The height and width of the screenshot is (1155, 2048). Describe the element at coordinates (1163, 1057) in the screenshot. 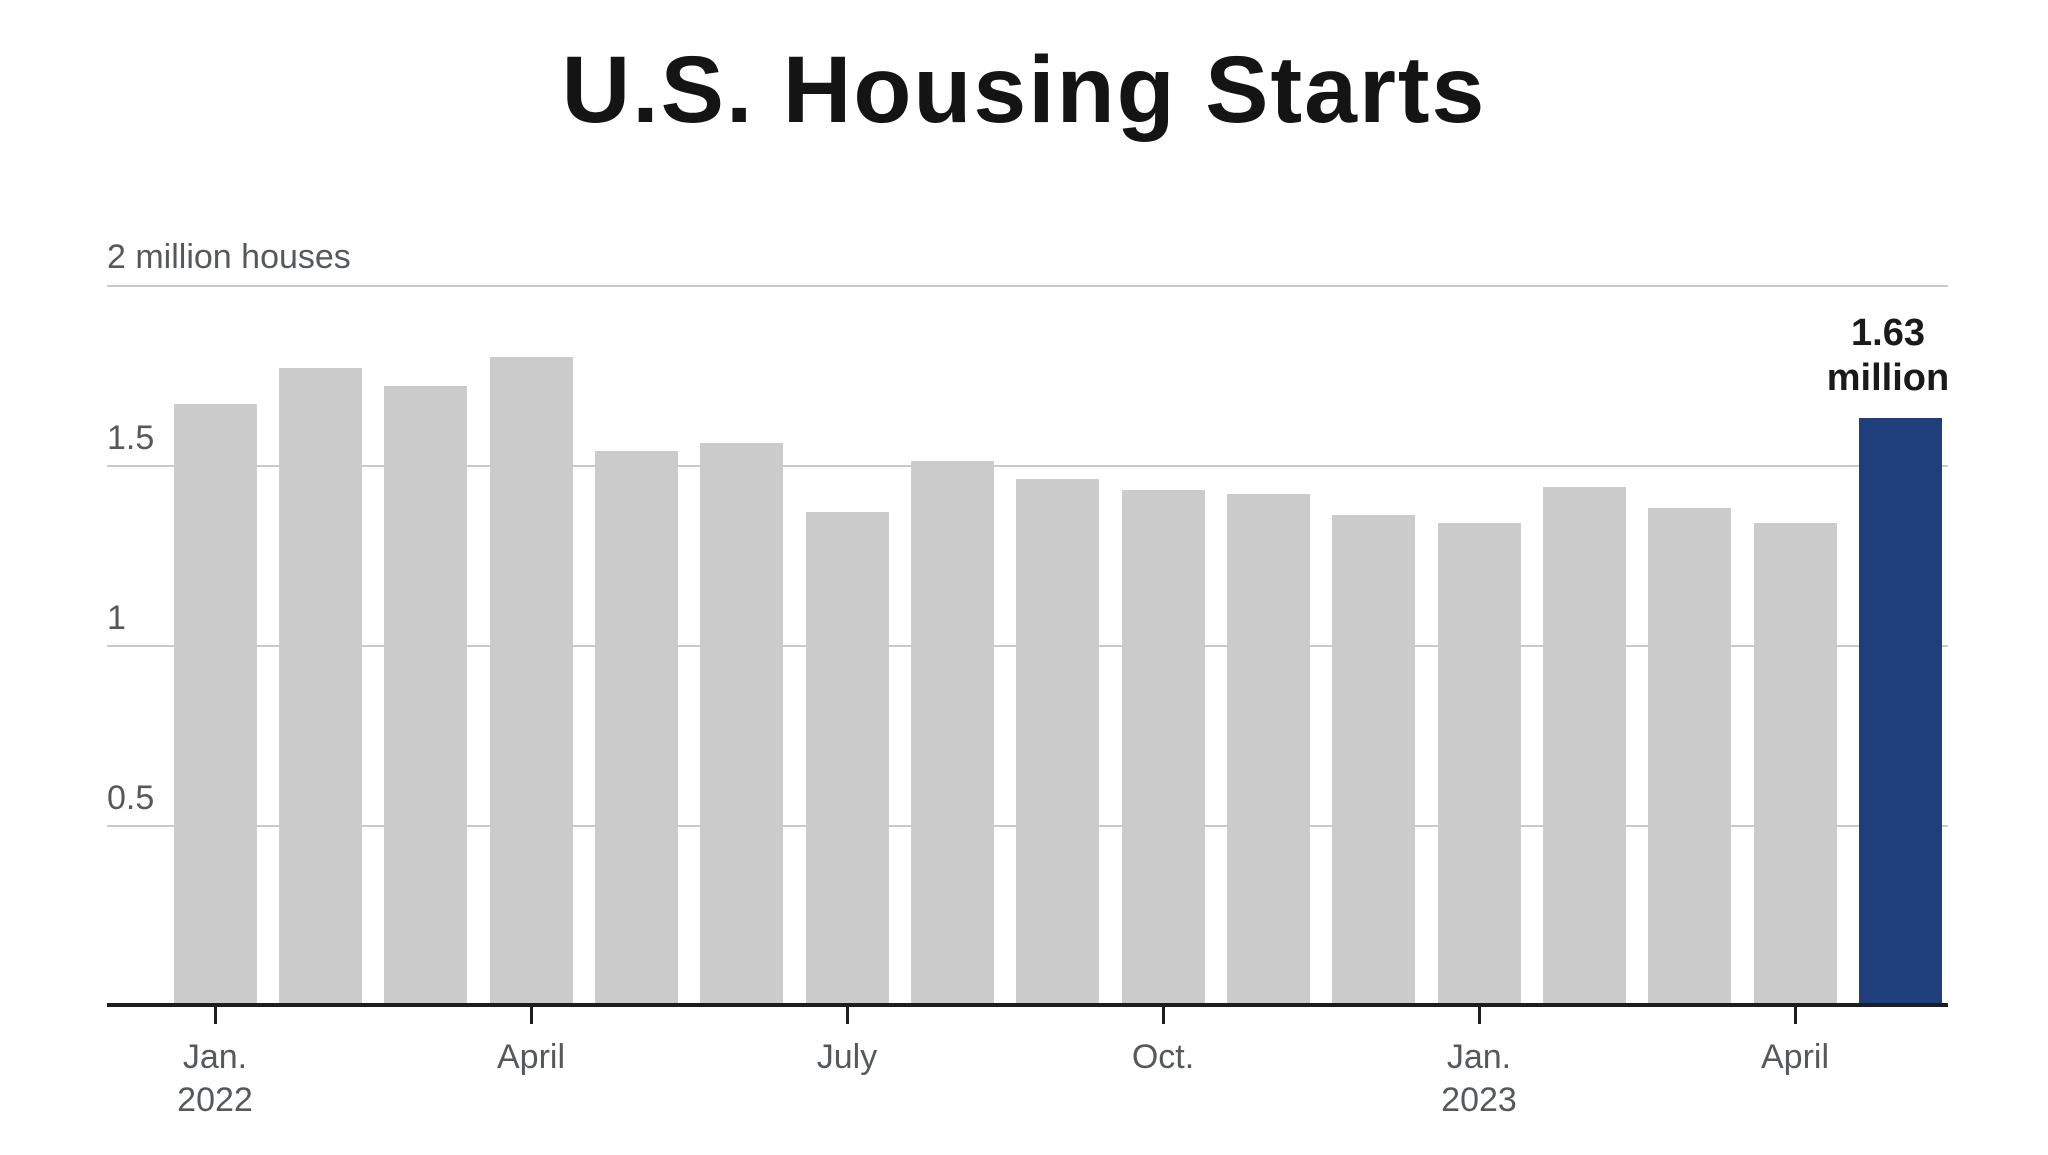

I see `x-tick-label-Oct. 2022: Oct.` at that location.